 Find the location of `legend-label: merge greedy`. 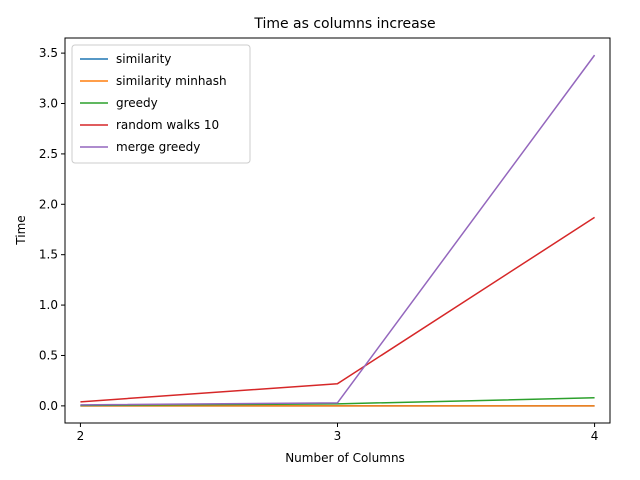

legend-label: merge greedy is located at coordinates (158, 147).